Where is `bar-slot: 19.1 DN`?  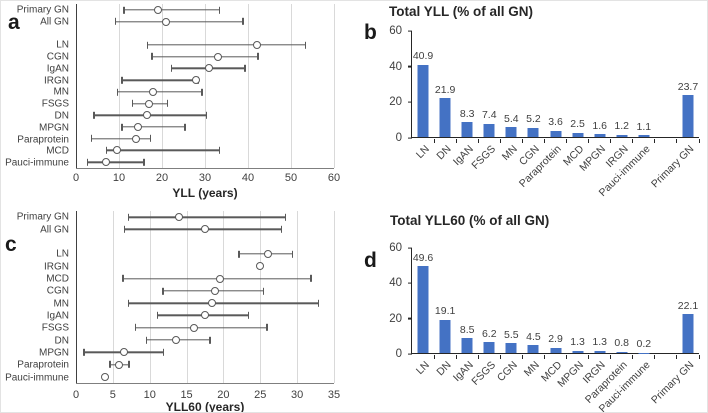
bar-slot: 19.1 DN is located at coordinates (445, 313).